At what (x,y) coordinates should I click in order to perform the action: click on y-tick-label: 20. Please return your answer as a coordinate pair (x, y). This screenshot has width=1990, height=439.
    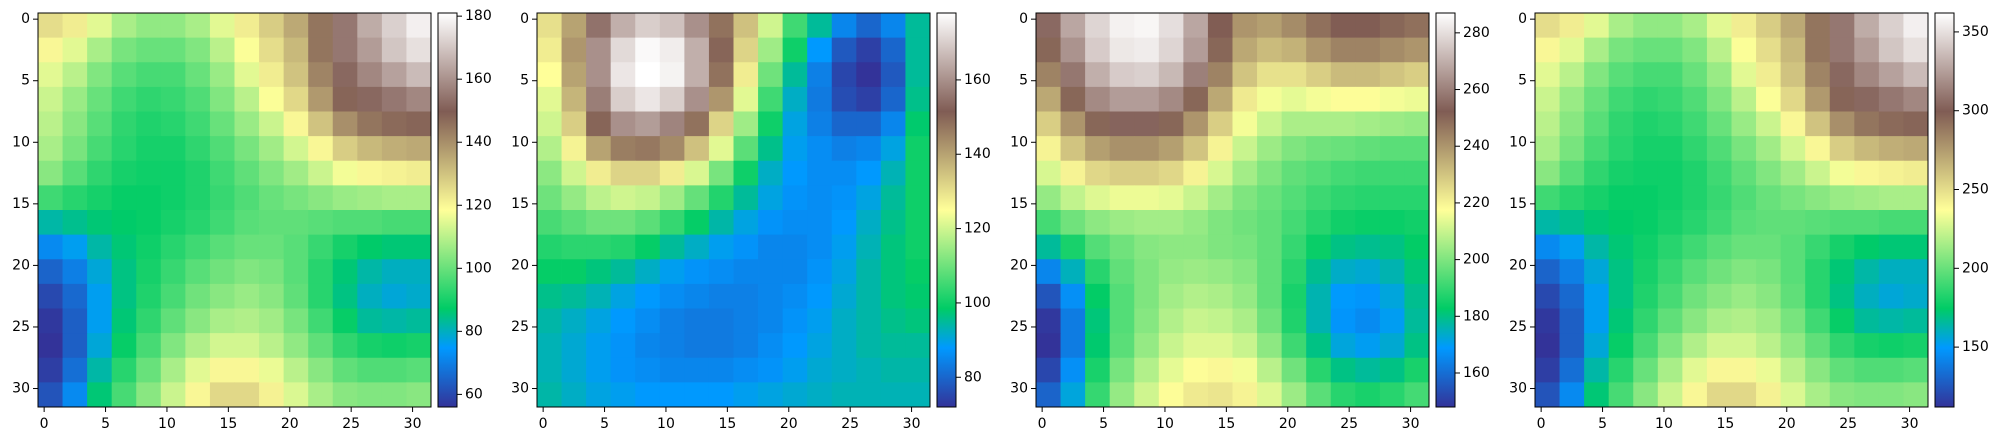
    Looking at the image, I should click on (1518, 265).